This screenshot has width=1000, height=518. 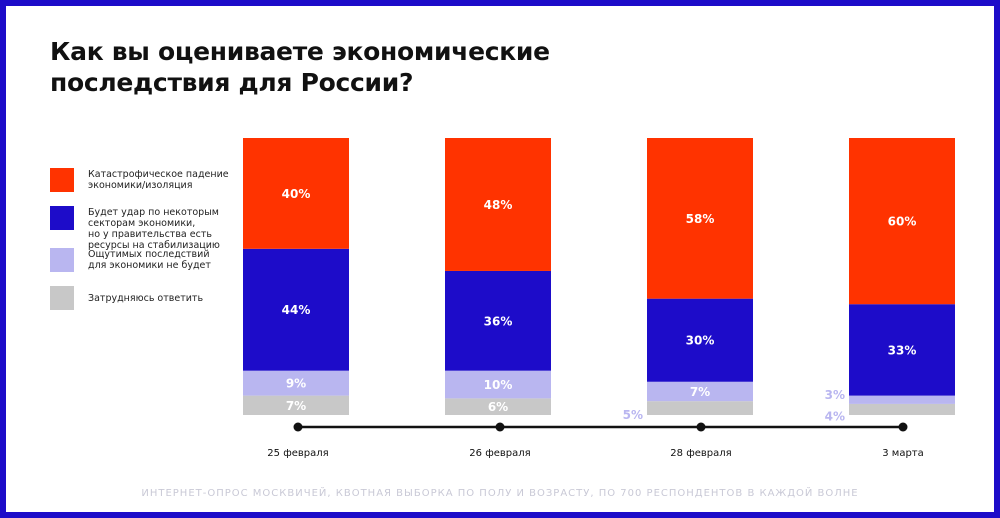 I want to click on data-label-no-consequences: 10%, so click(x=498, y=385).